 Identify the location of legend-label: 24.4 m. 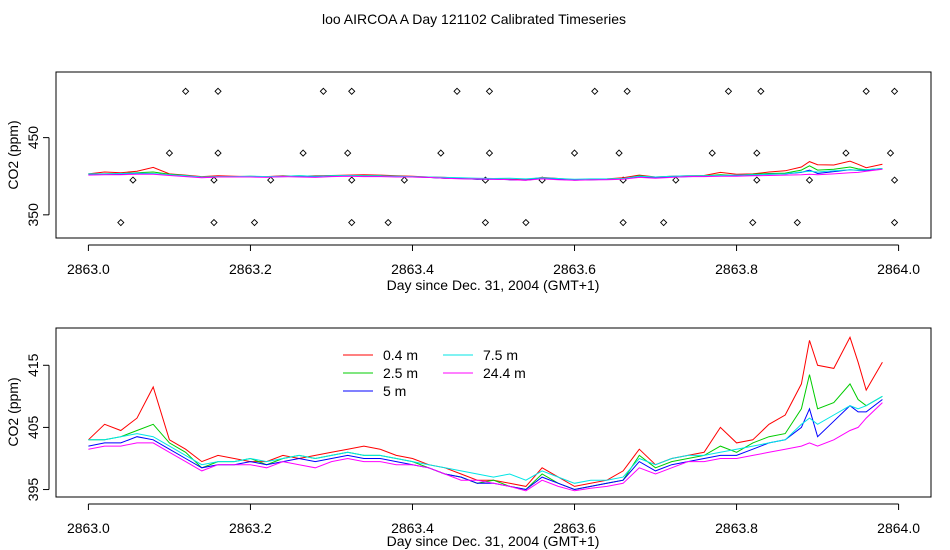
(504, 373).